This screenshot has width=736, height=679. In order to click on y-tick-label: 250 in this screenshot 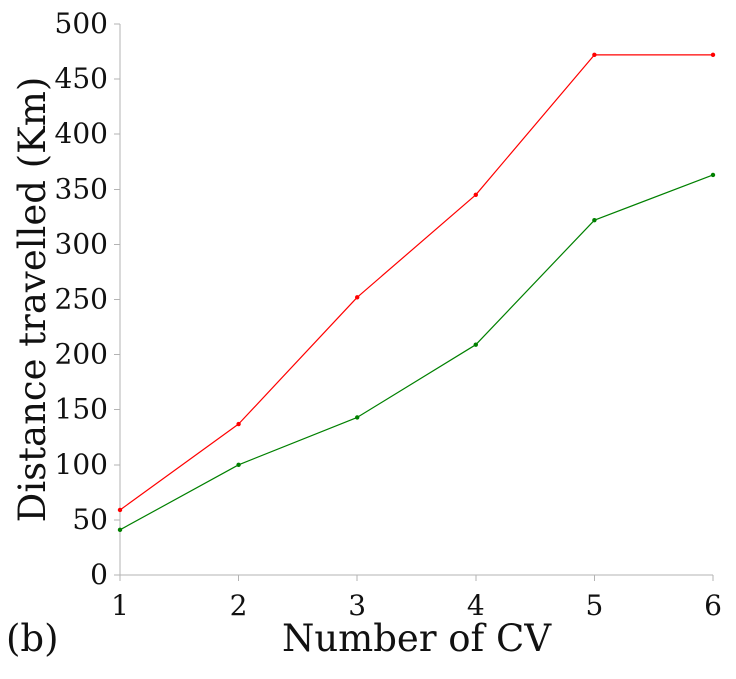, I will do `click(81, 299)`.